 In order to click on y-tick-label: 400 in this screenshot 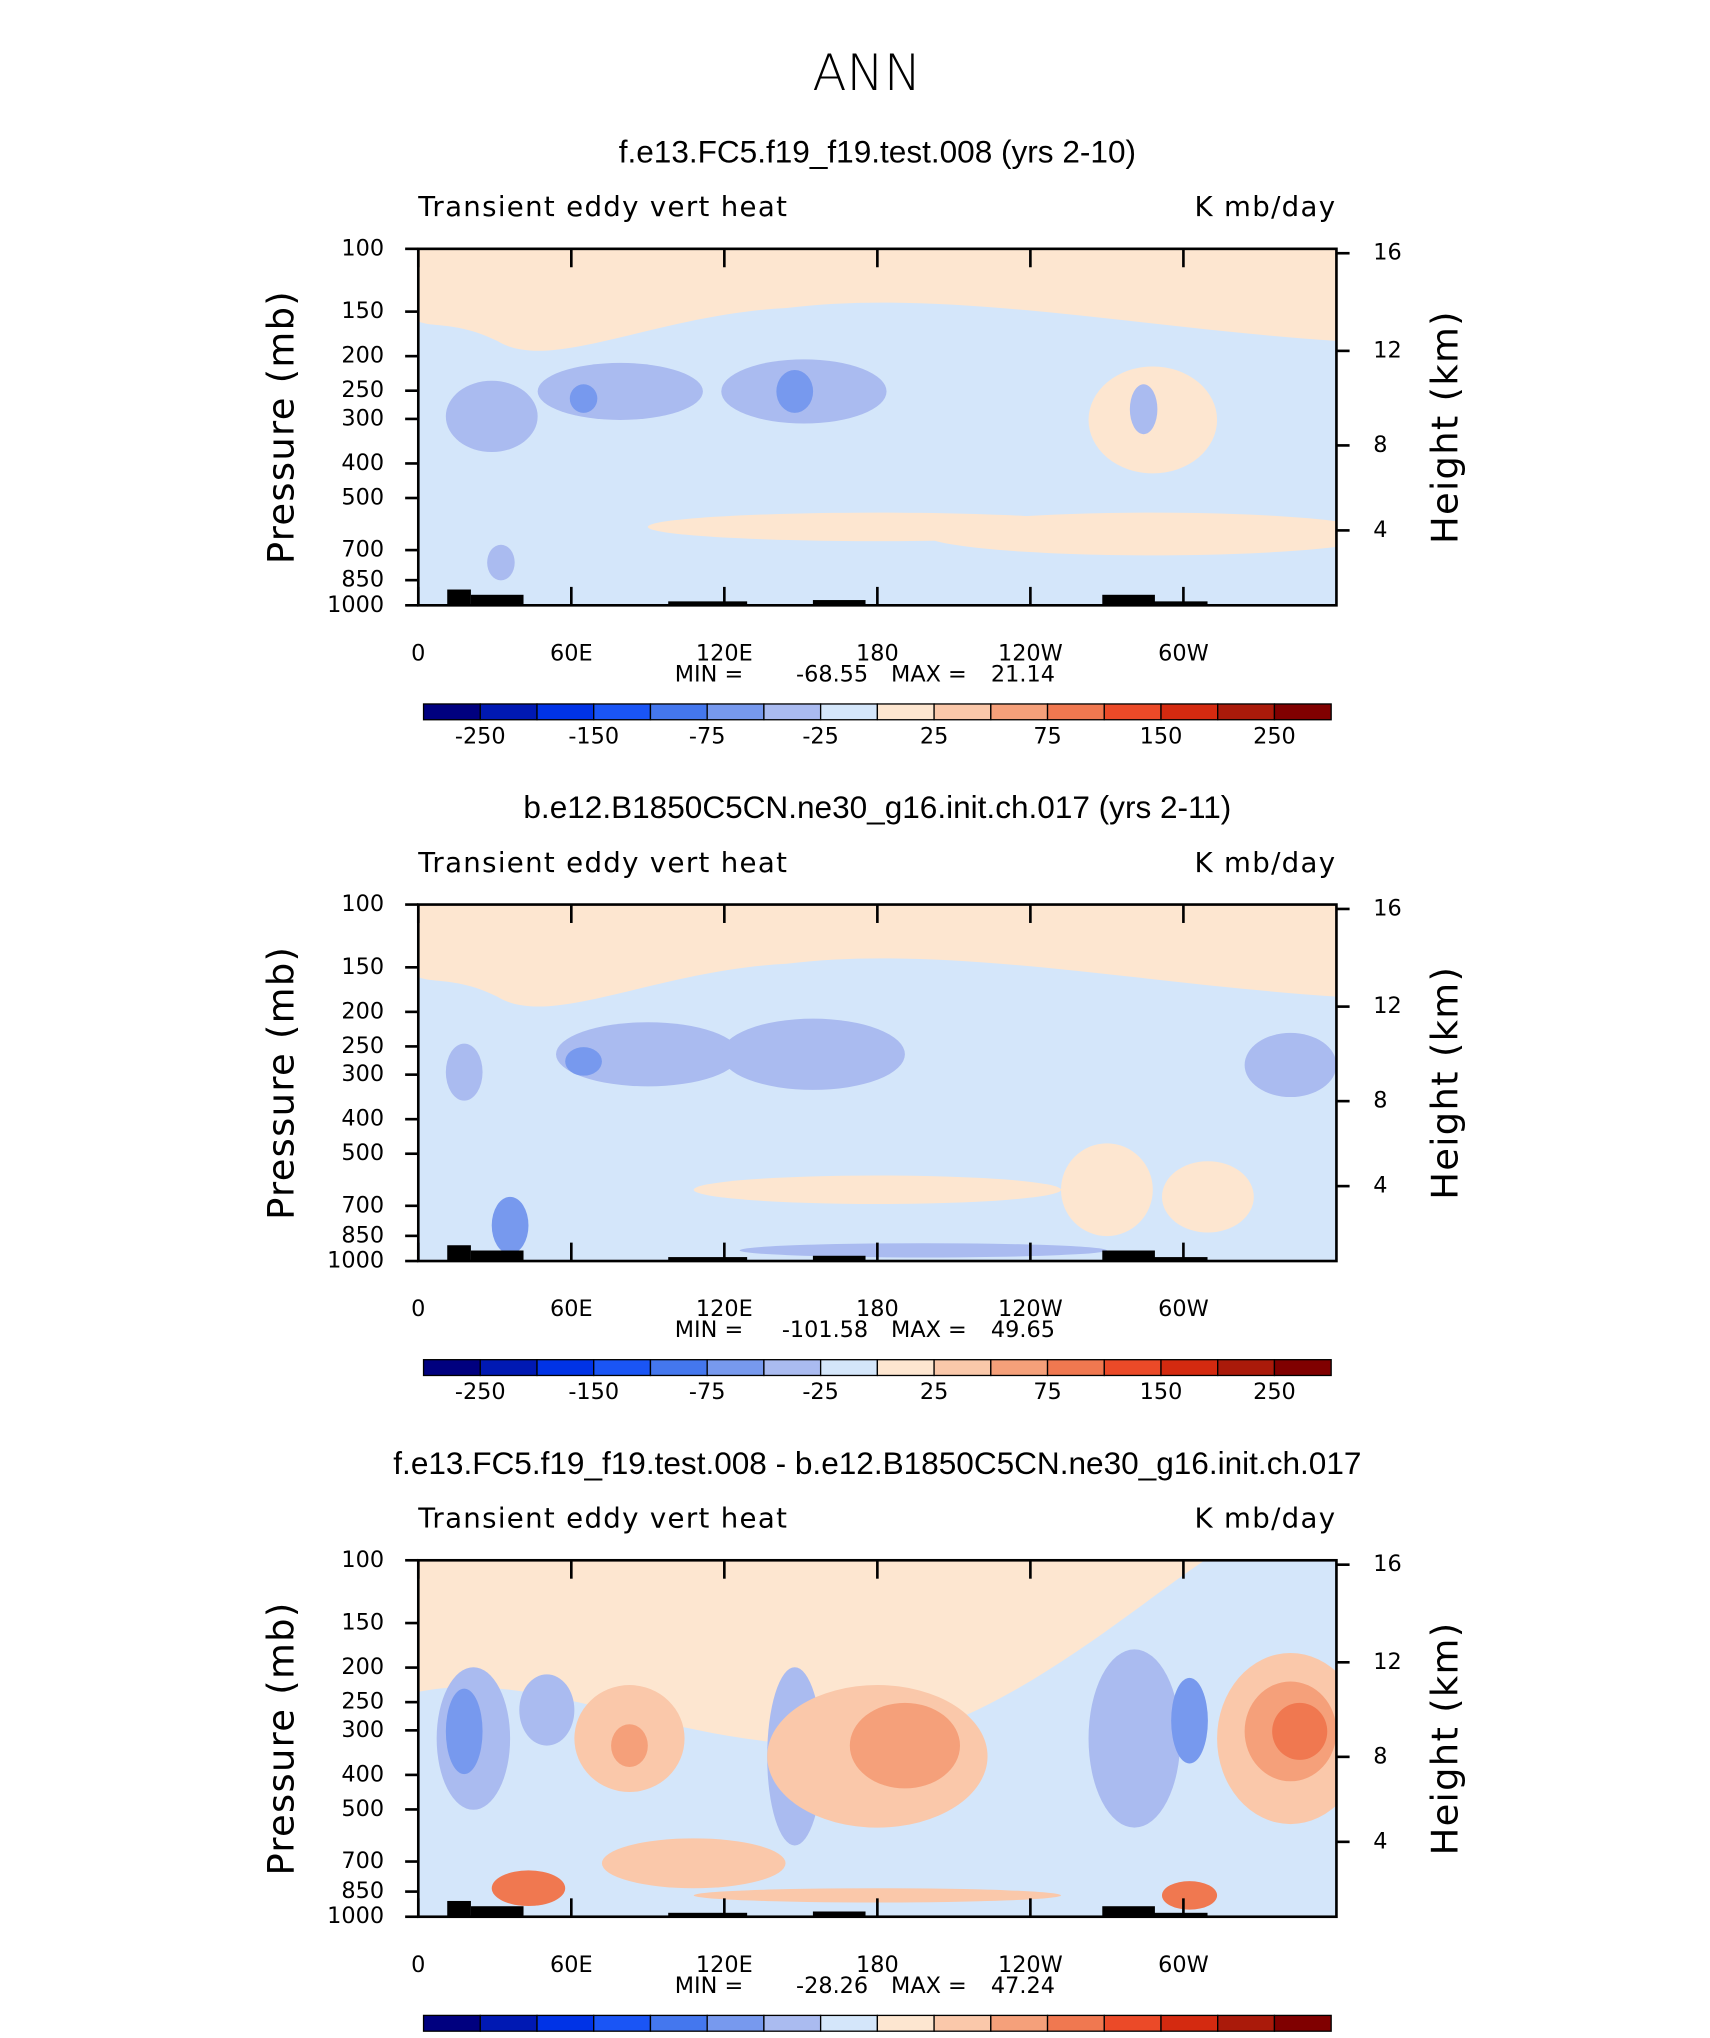, I will do `click(362, 1119)`.